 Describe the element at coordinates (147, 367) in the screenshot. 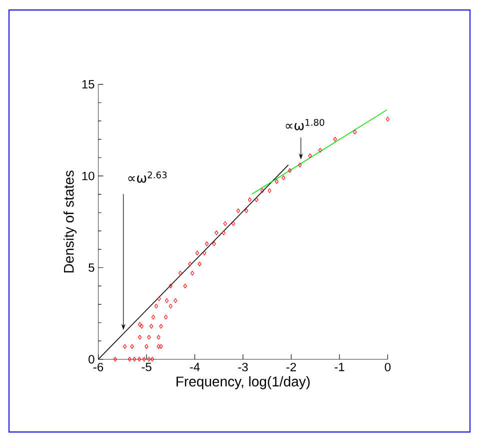

I see `x-tick-label: -5` at that location.